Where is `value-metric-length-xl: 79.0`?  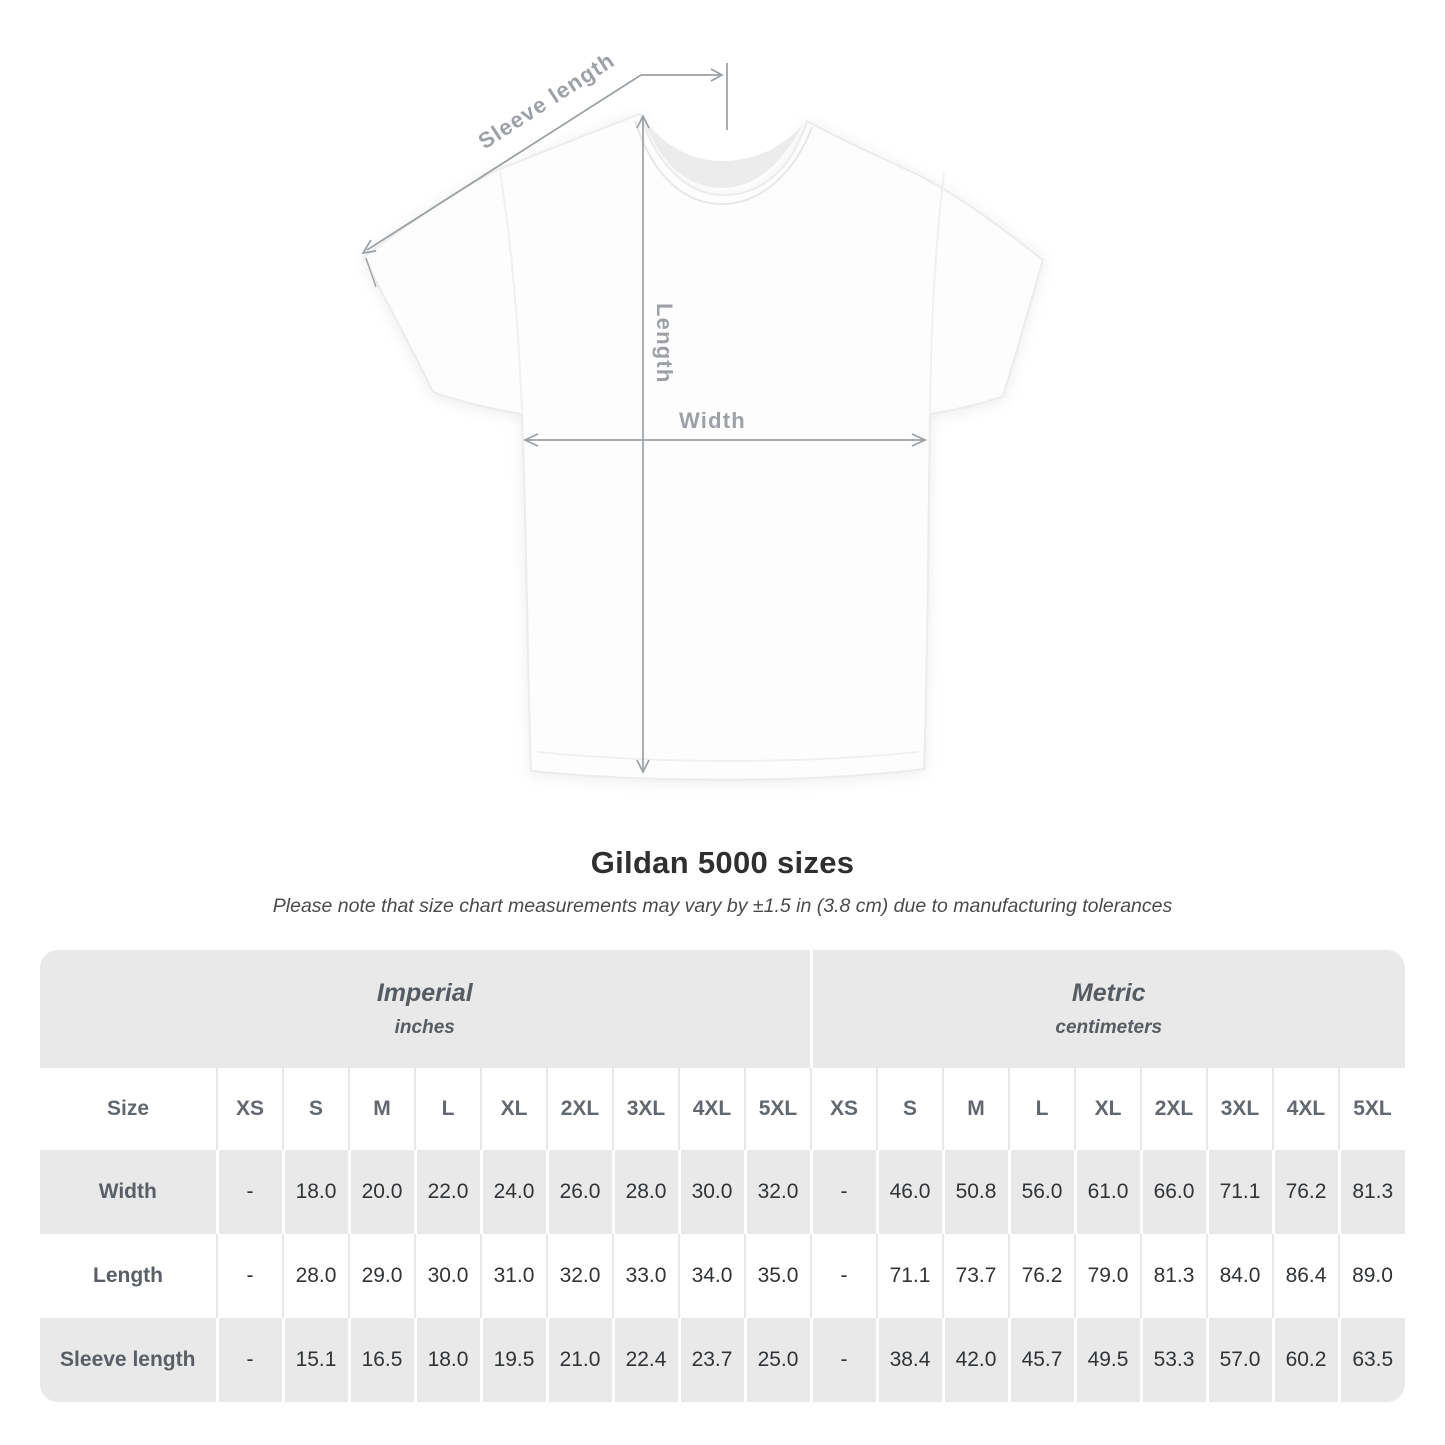
value-metric-length-xl: 79.0 is located at coordinates (1107, 1276).